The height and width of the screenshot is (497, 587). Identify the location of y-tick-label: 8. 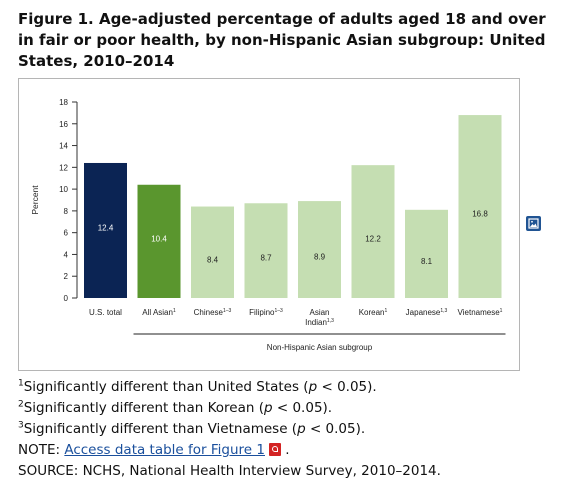
(66, 211).